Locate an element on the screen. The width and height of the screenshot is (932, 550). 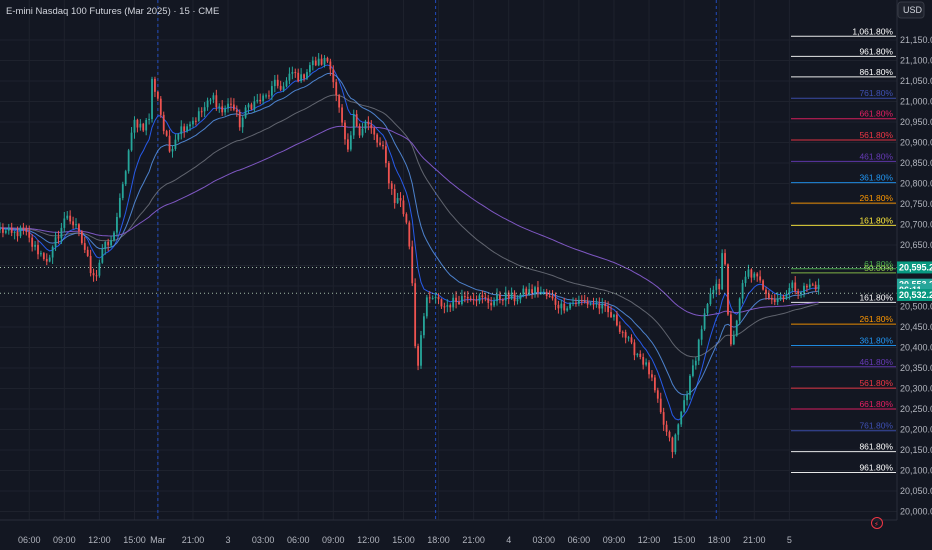
time-tick-label: 5 is located at coordinates (789, 540).